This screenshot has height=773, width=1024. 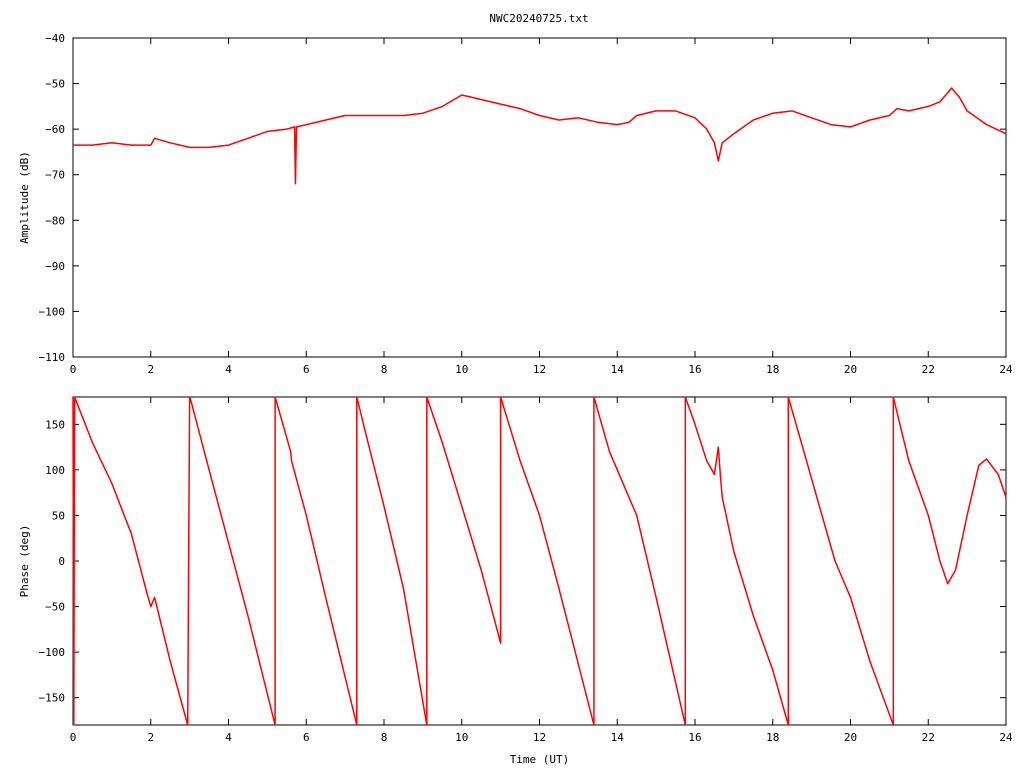 What do you see at coordinates (55, 266) in the screenshot?
I see `amplitude-y-tick-label: −90` at bounding box center [55, 266].